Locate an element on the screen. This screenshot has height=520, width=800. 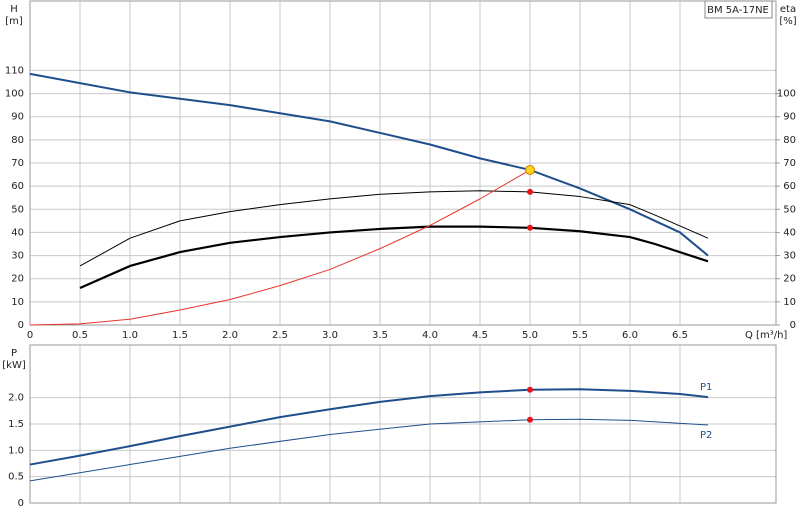
model-label: BM 5A-17NE is located at coordinates (738, 10).